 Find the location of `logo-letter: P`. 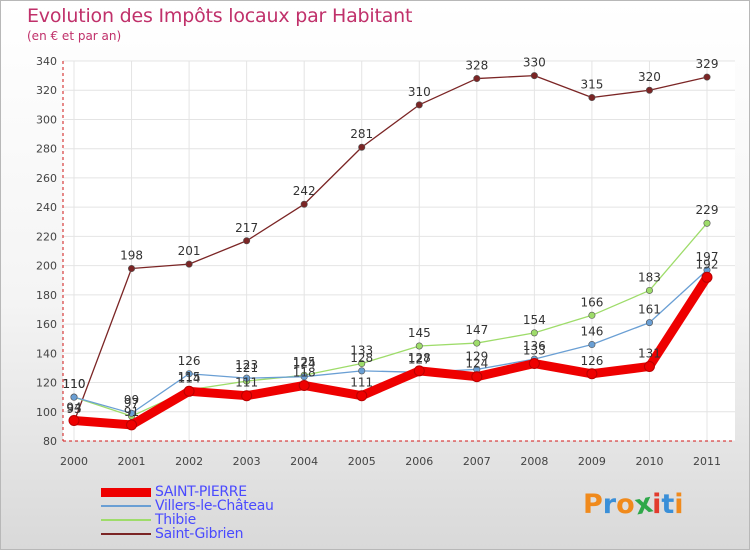

logo-letter: P is located at coordinates (593, 504).